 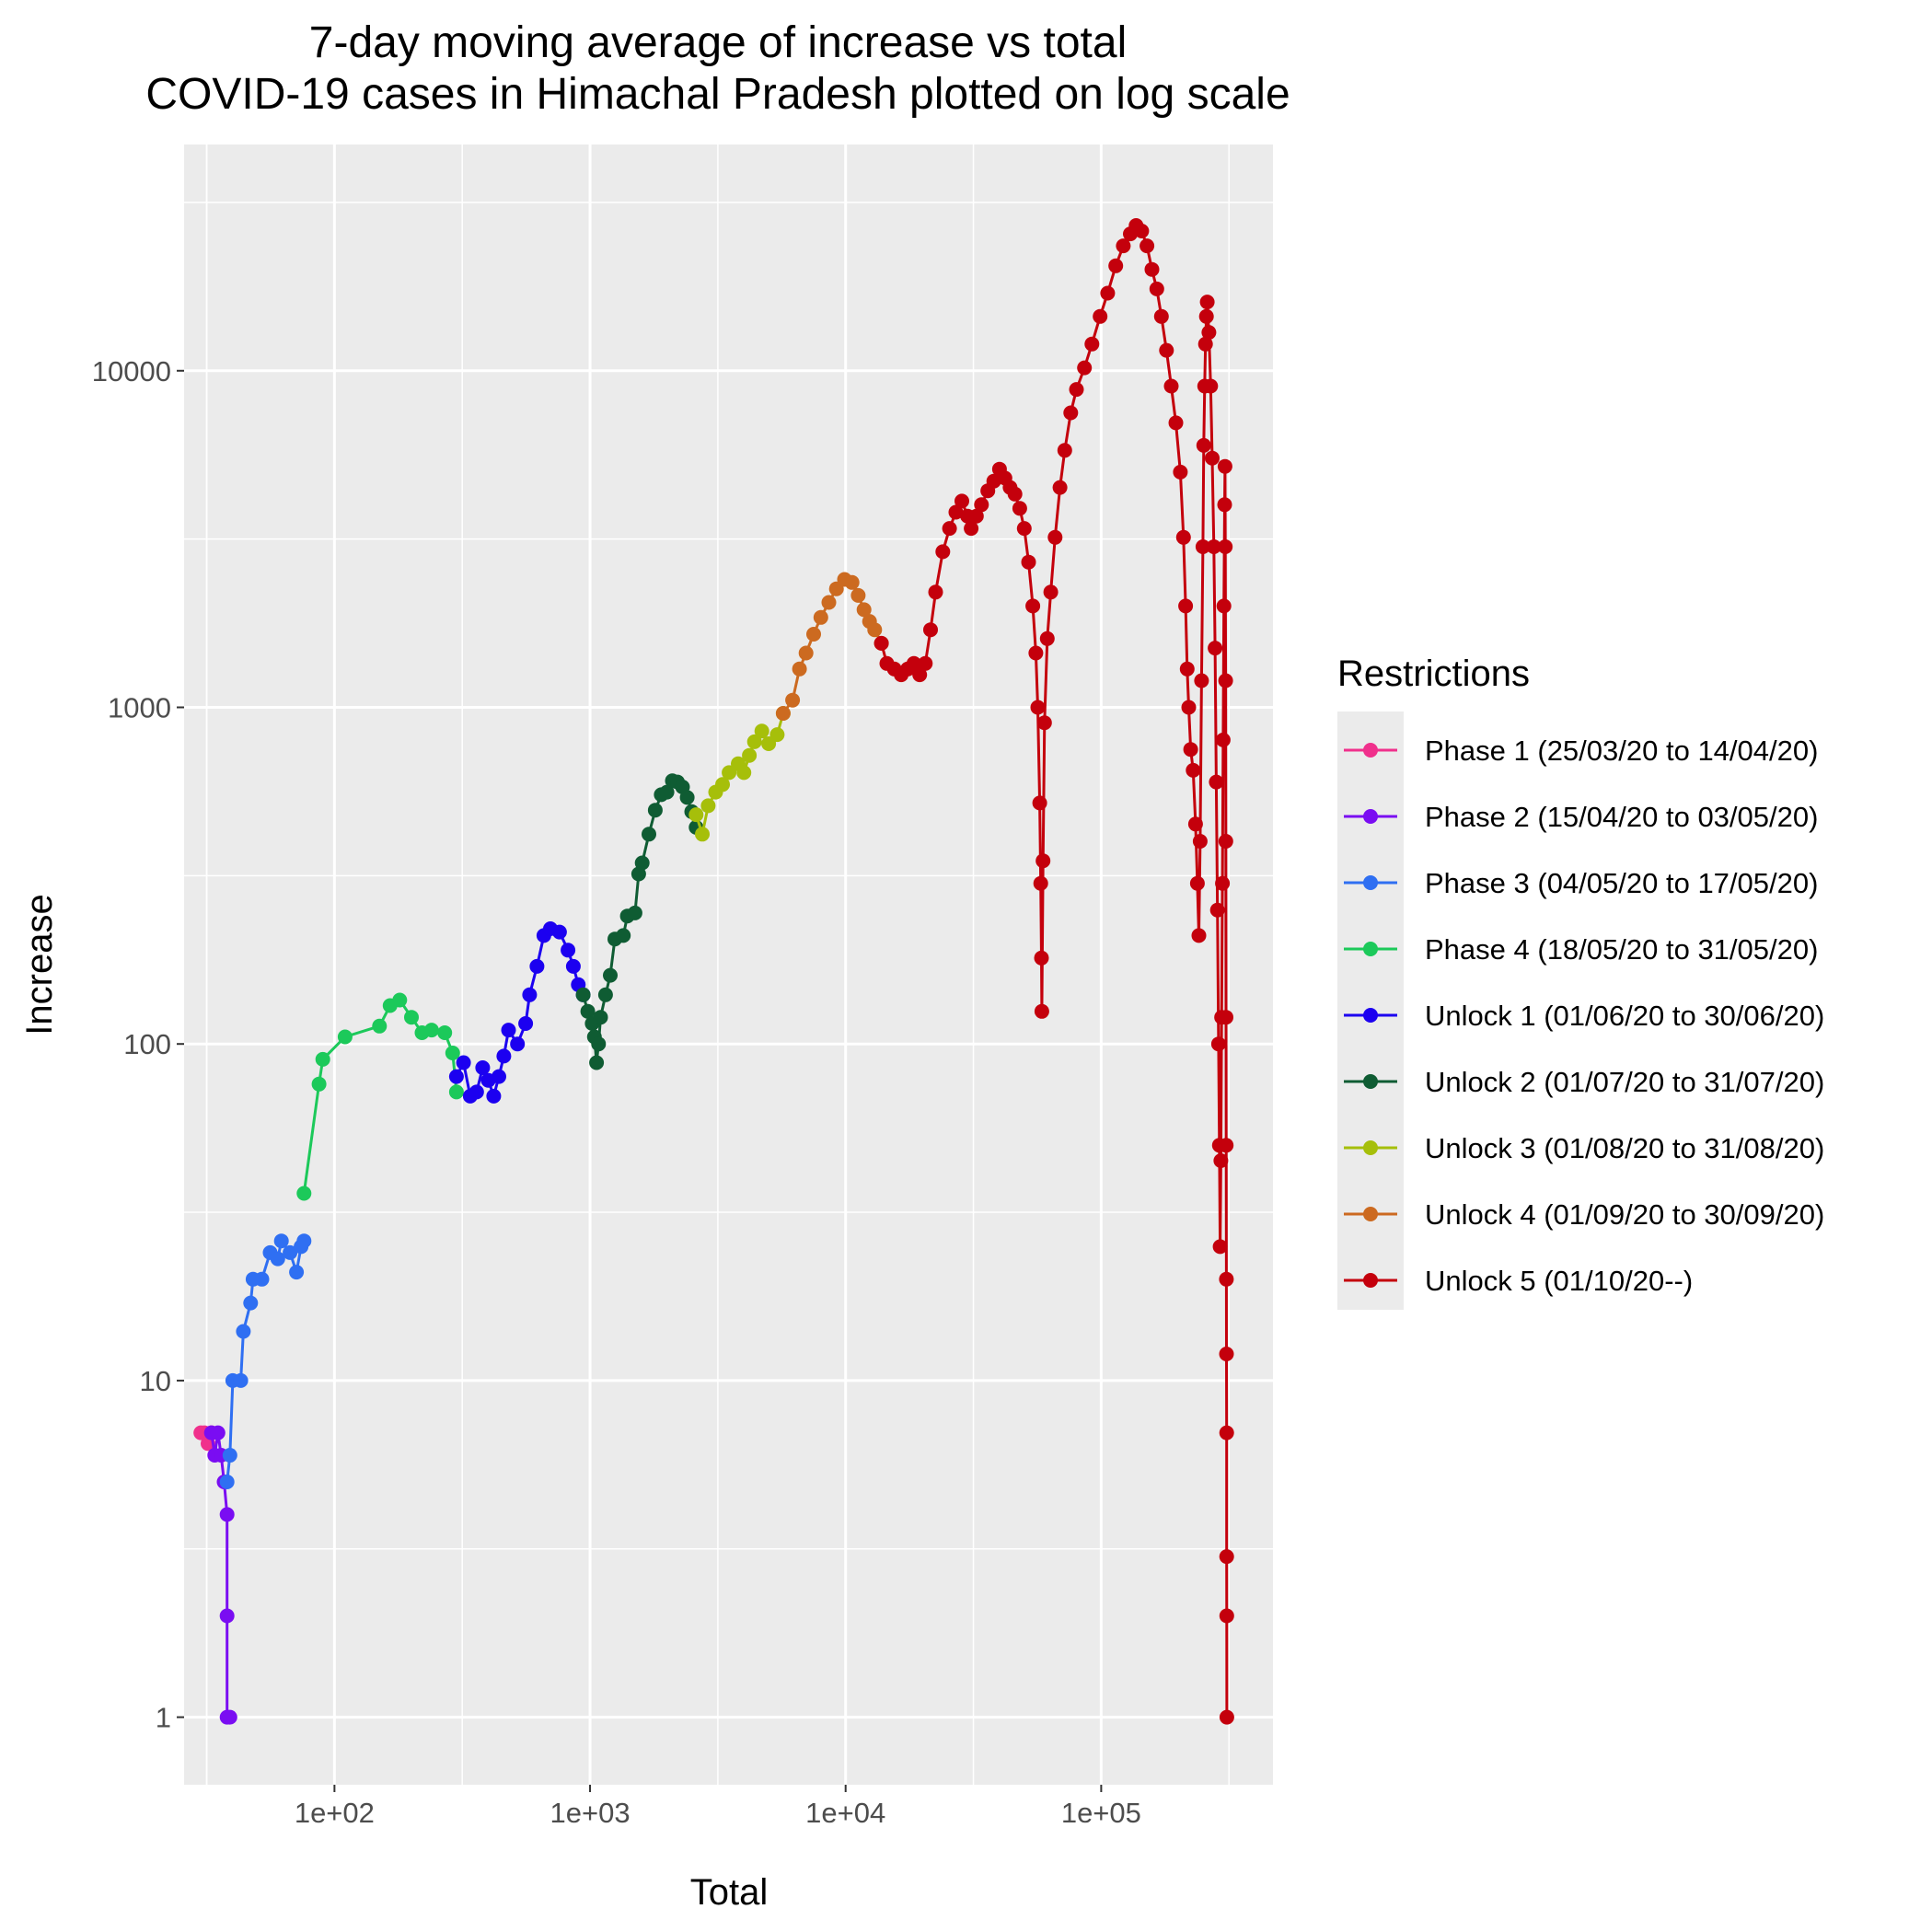 I want to click on legend-key-9: Unlock 5 (01/10/20--), so click(x=1519, y=1281).